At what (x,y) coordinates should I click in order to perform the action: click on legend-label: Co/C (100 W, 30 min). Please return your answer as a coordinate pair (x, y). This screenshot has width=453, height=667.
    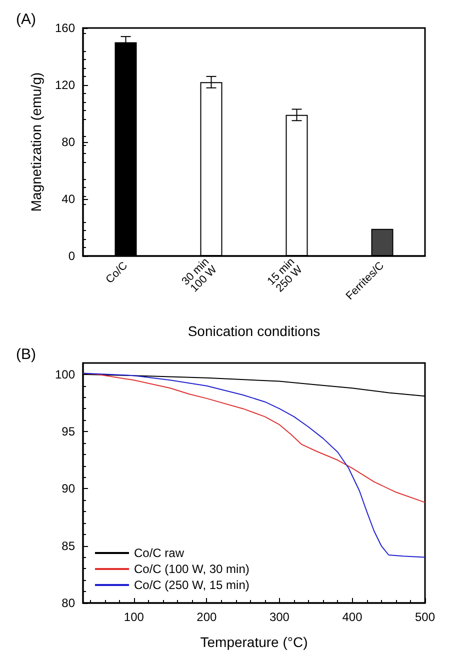
    Looking at the image, I should click on (192, 569).